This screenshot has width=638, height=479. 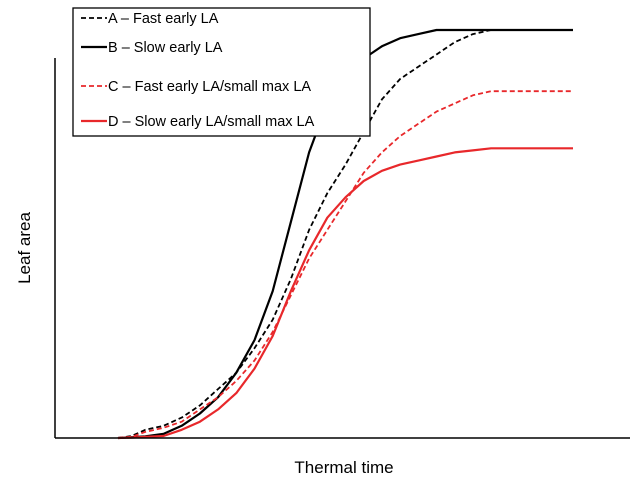 What do you see at coordinates (343, 467) in the screenshot?
I see `x-axis-label: Thermal time` at bounding box center [343, 467].